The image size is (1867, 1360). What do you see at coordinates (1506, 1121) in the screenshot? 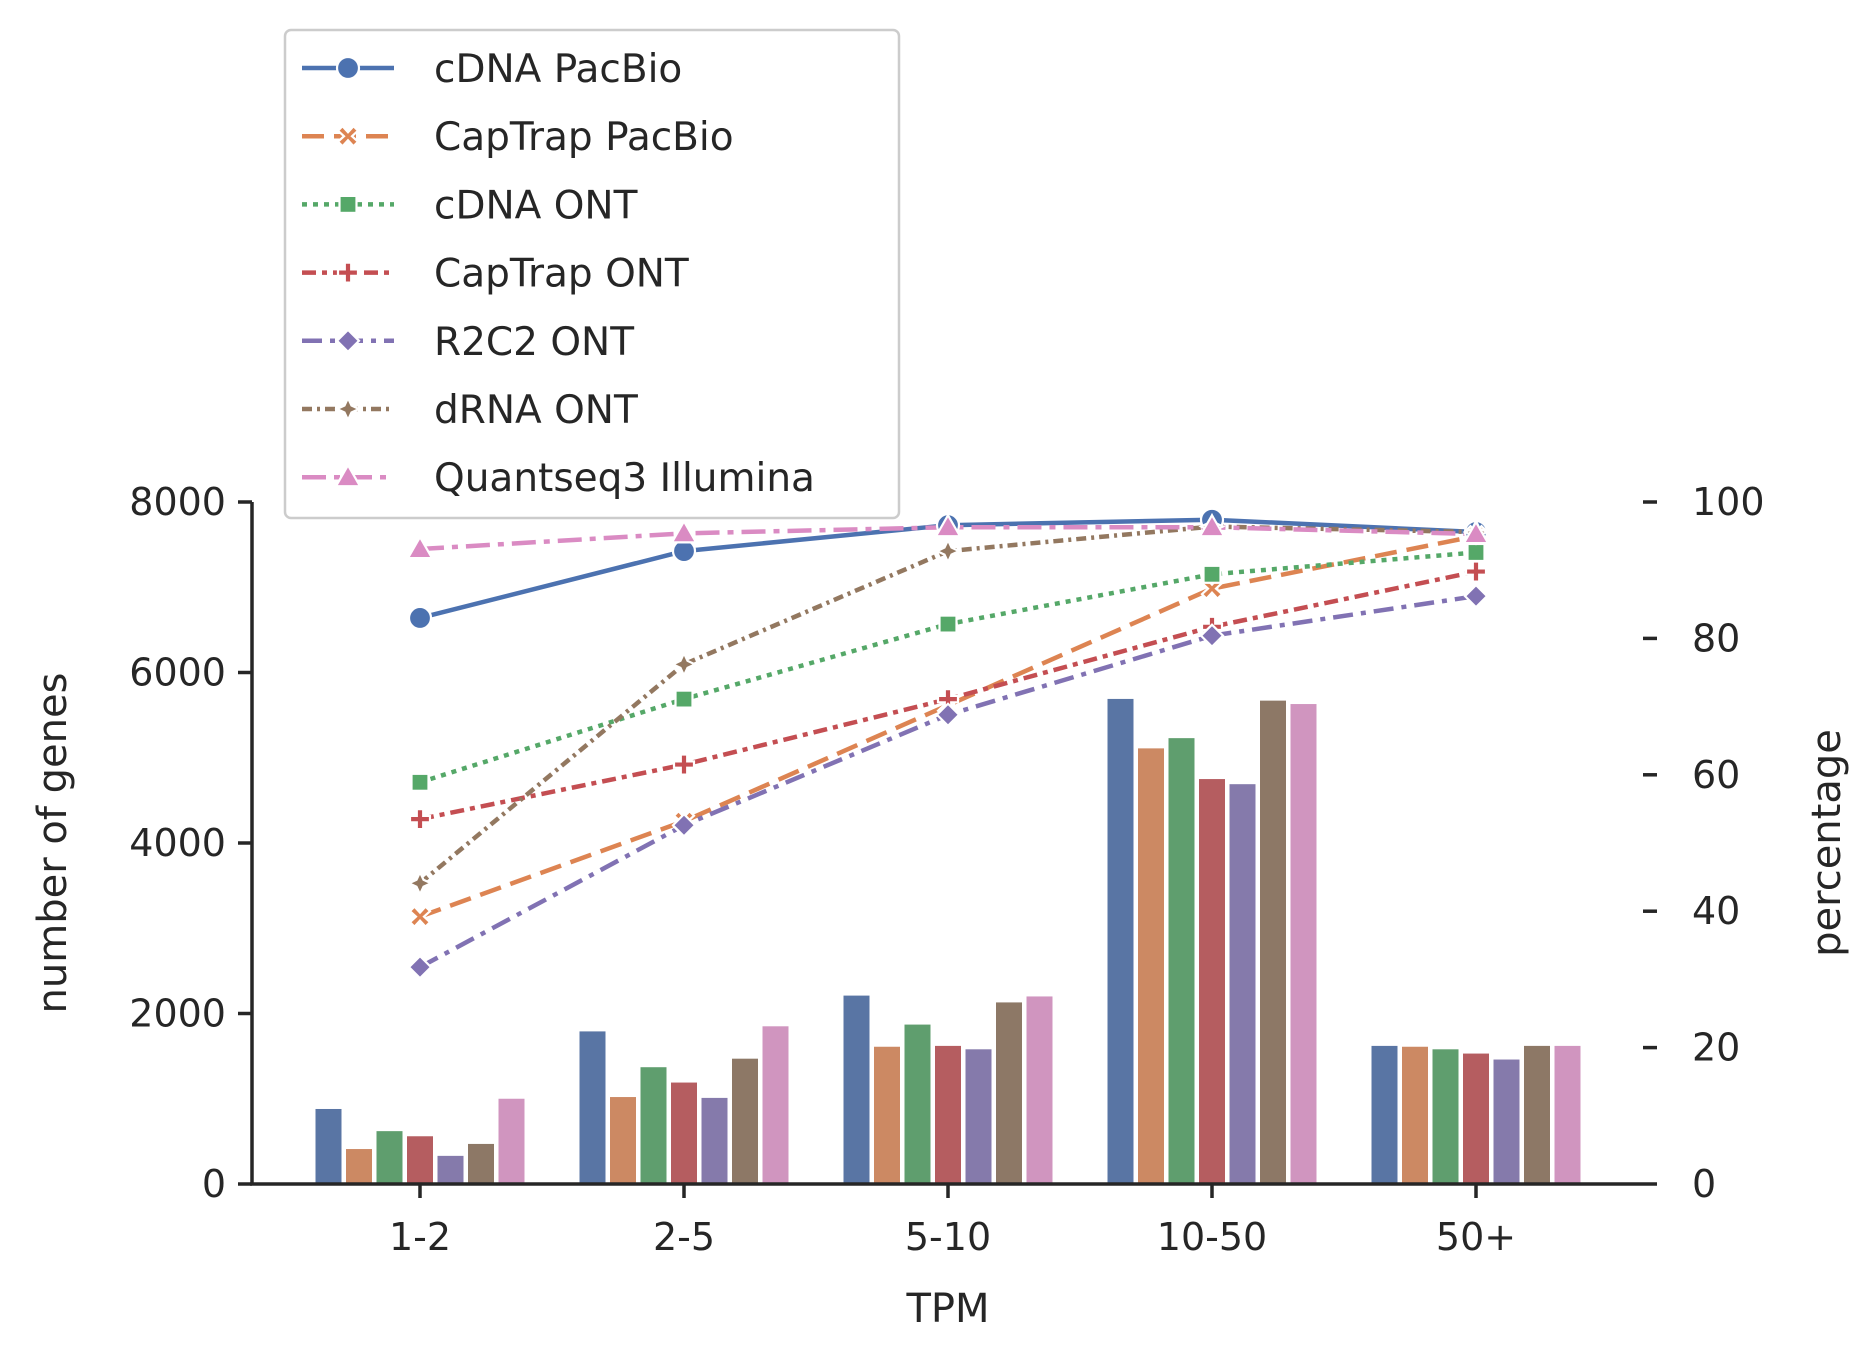
I see `bar-r2c2-ont-50+` at bounding box center [1506, 1121].